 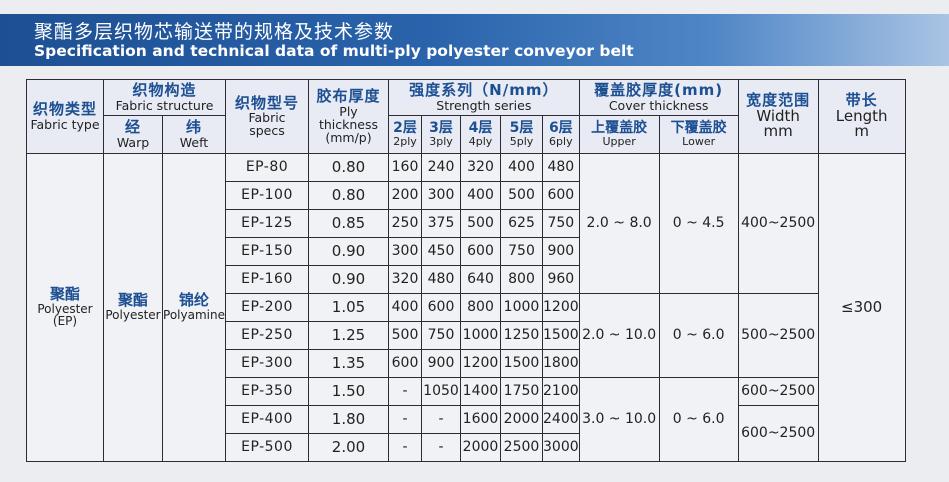 What do you see at coordinates (267, 447) in the screenshot?
I see `spec-cell: EP-500` at bounding box center [267, 447].